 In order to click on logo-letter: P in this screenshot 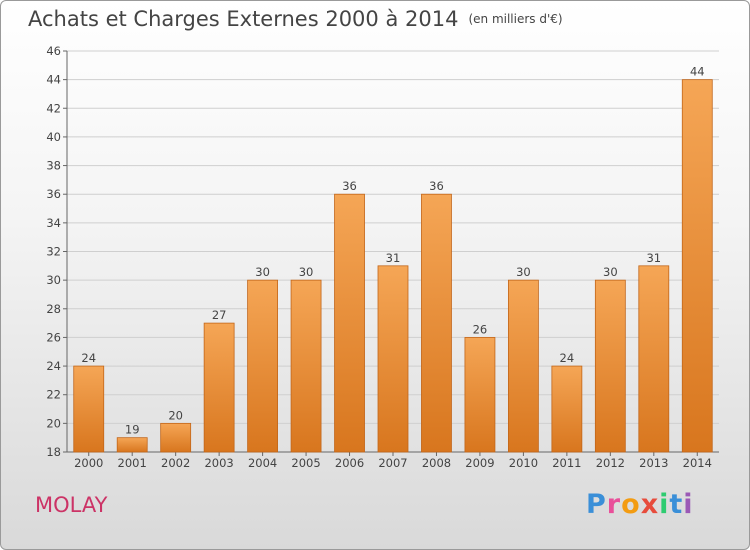, I will do `click(596, 504)`.